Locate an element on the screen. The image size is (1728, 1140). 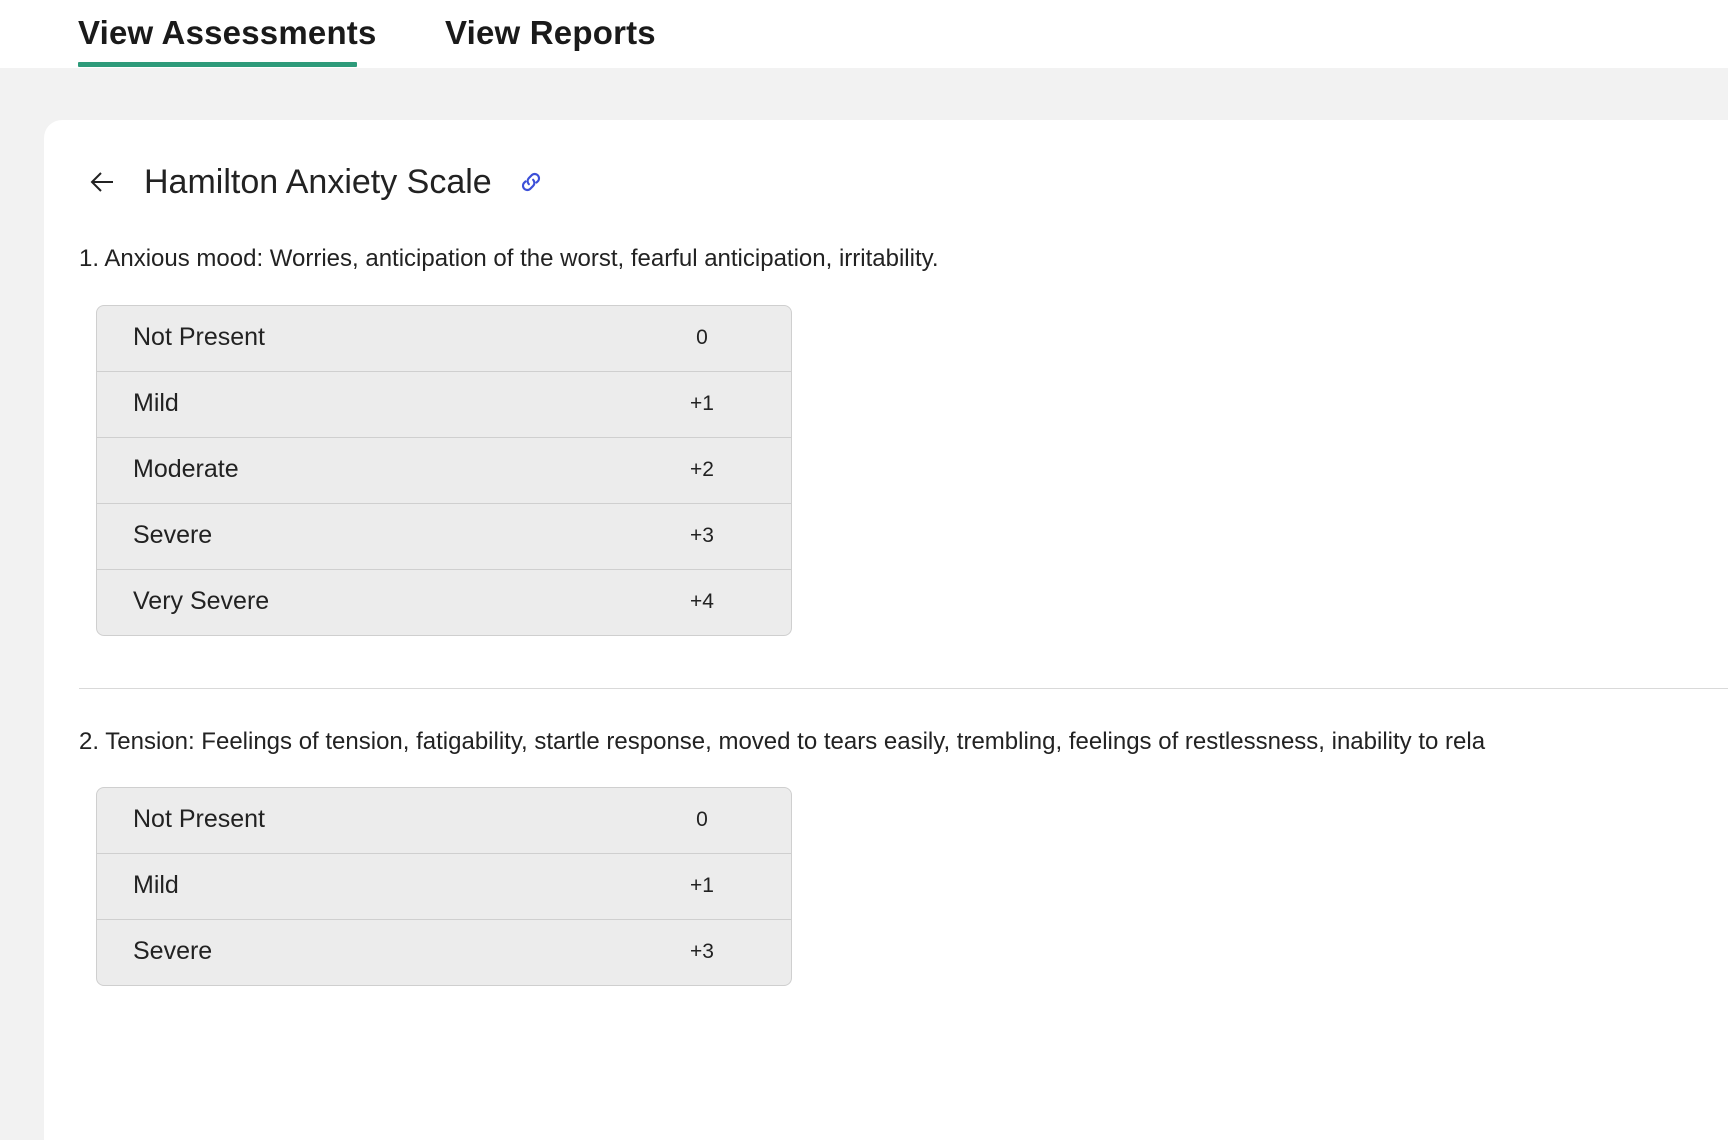
option-label: Very Severe is located at coordinates (201, 601).